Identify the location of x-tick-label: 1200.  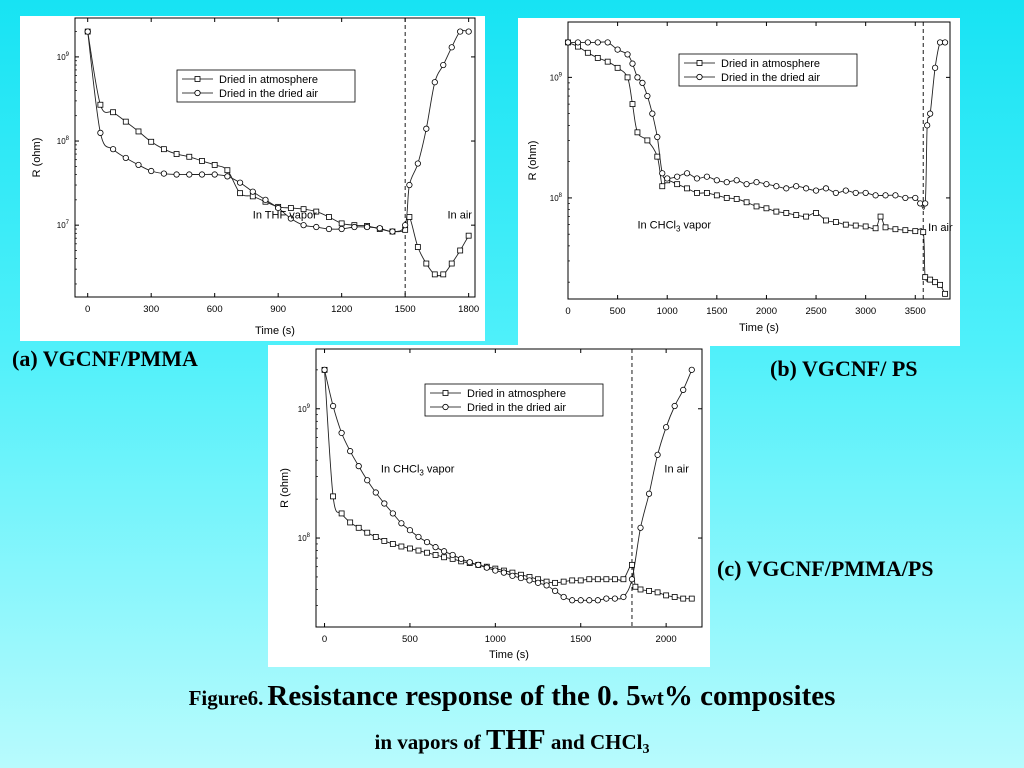
(341, 309).